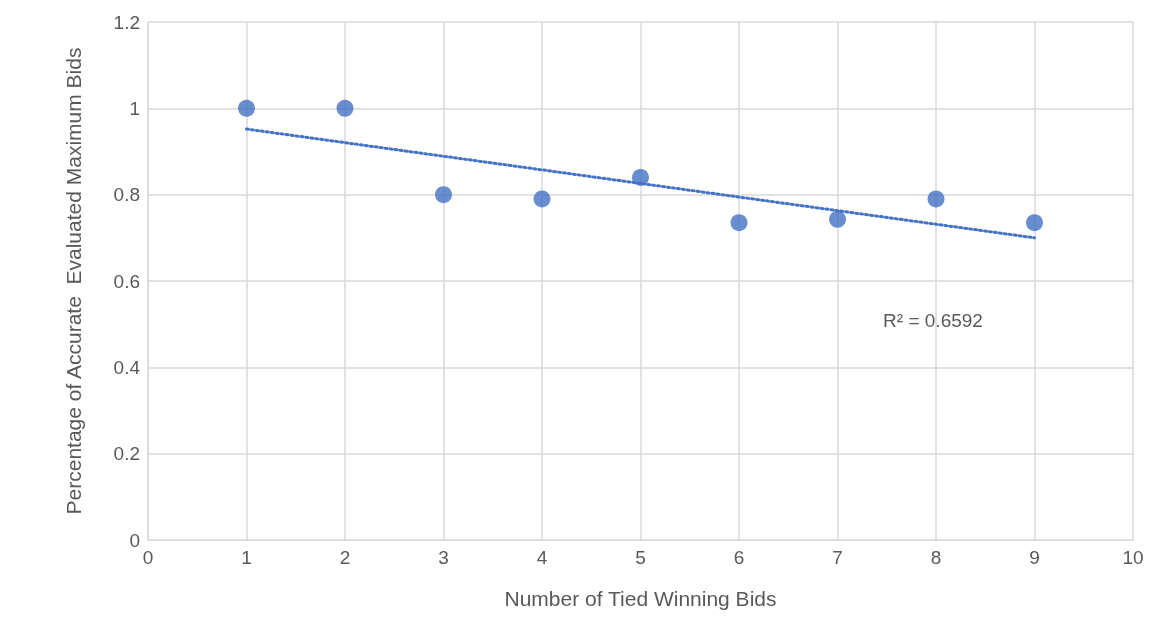 The image size is (1156, 639). What do you see at coordinates (933, 320) in the screenshot?
I see `annotation: R² = 0.6592` at bounding box center [933, 320].